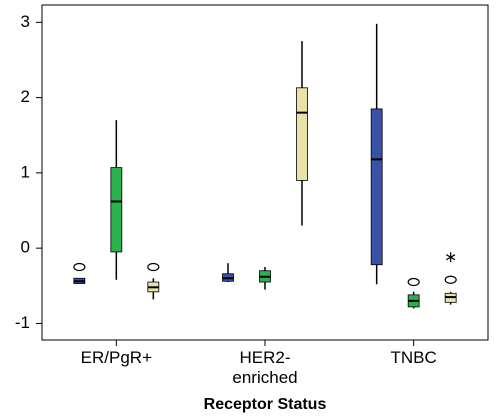 Image resolution: width=500 pixels, height=420 pixels. What do you see at coordinates (25, 247) in the screenshot?
I see `y-tick-label: 0` at bounding box center [25, 247].